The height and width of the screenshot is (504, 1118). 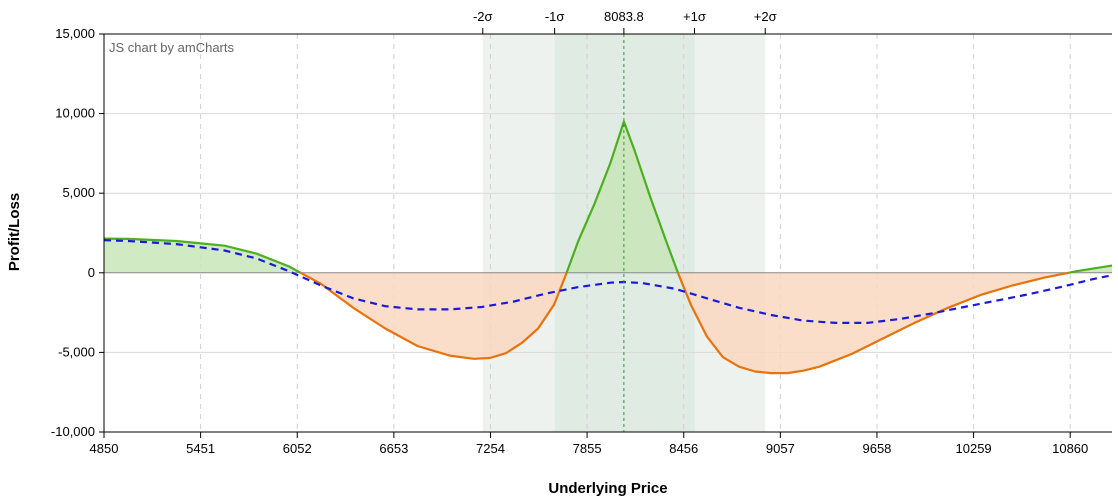 What do you see at coordinates (974, 448) in the screenshot?
I see `x-tick-label: 10259` at bounding box center [974, 448].